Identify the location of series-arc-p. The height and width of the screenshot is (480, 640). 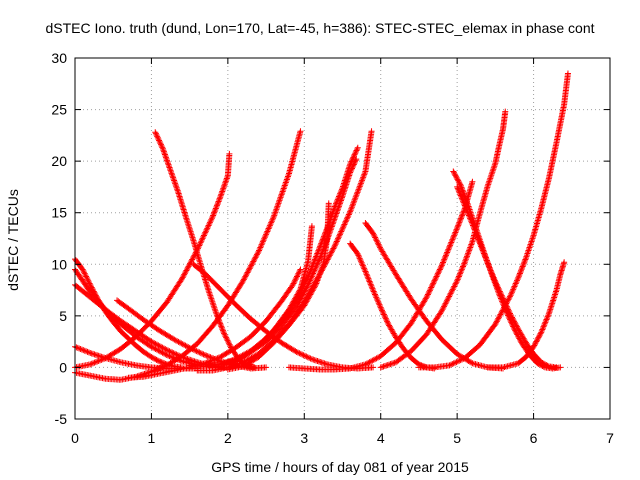
(434, 296).